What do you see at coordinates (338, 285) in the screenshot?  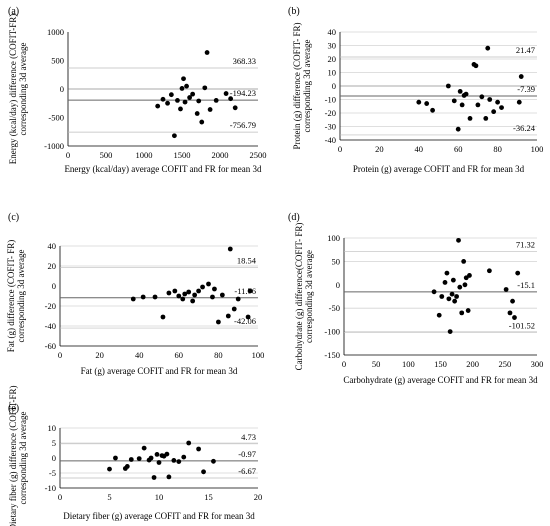 I see `y-tick-label: 0` at bounding box center [338, 285].